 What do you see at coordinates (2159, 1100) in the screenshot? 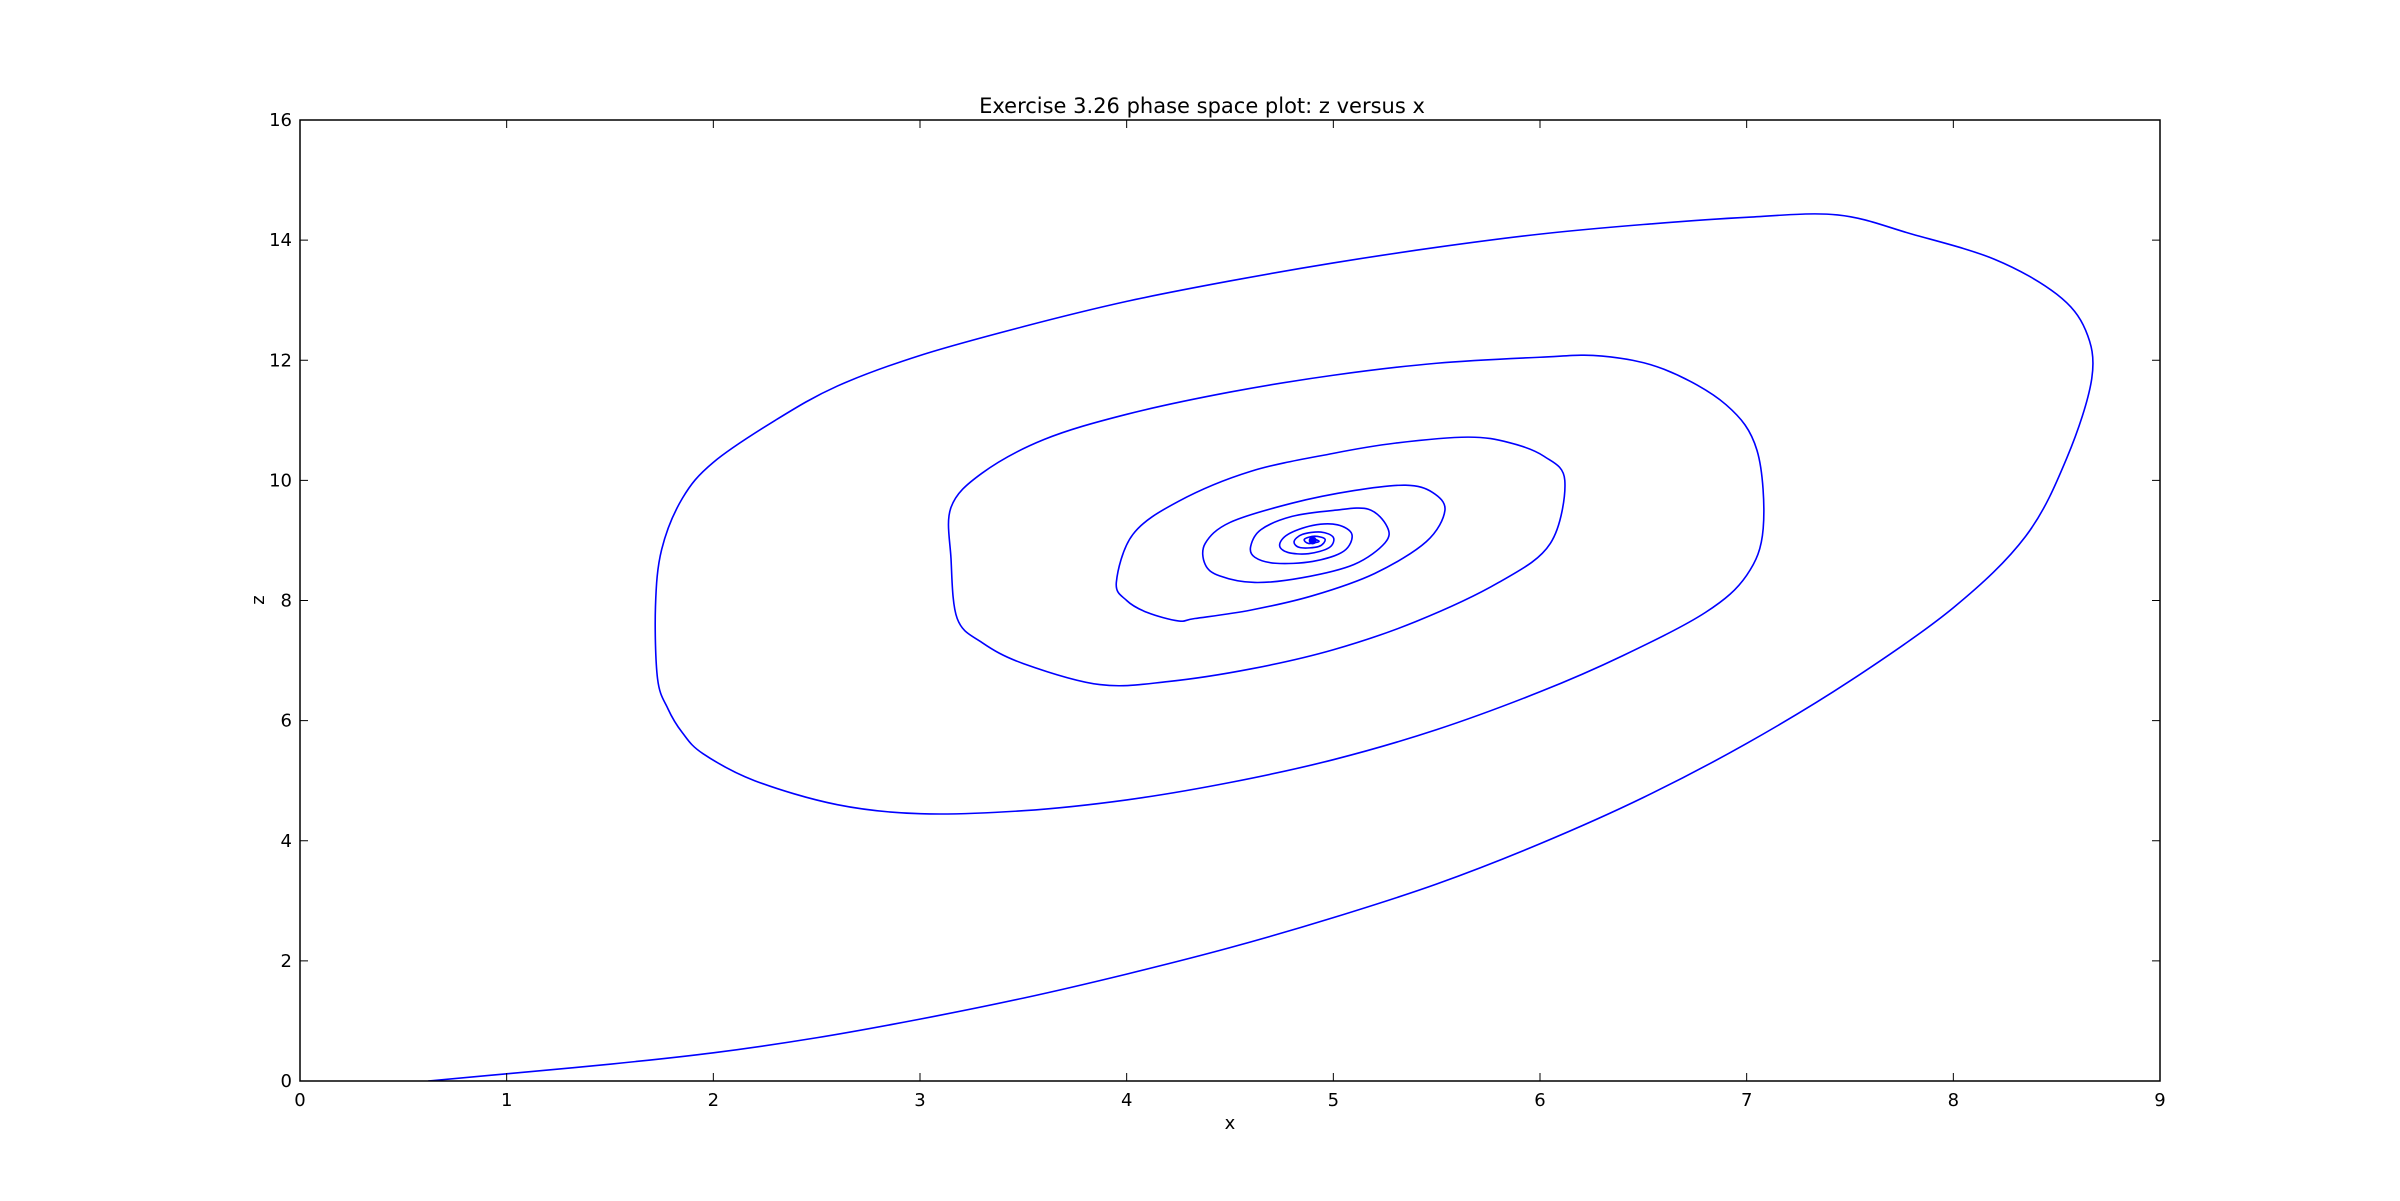
I see `x-tick-label-9: 9` at bounding box center [2159, 1100].